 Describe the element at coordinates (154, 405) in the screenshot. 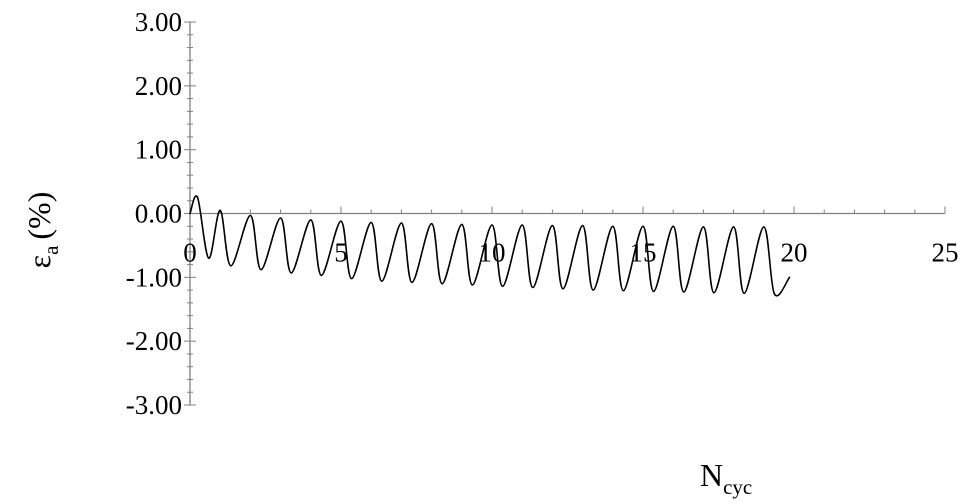

I see `y-tick-label: -3.00` at that location.